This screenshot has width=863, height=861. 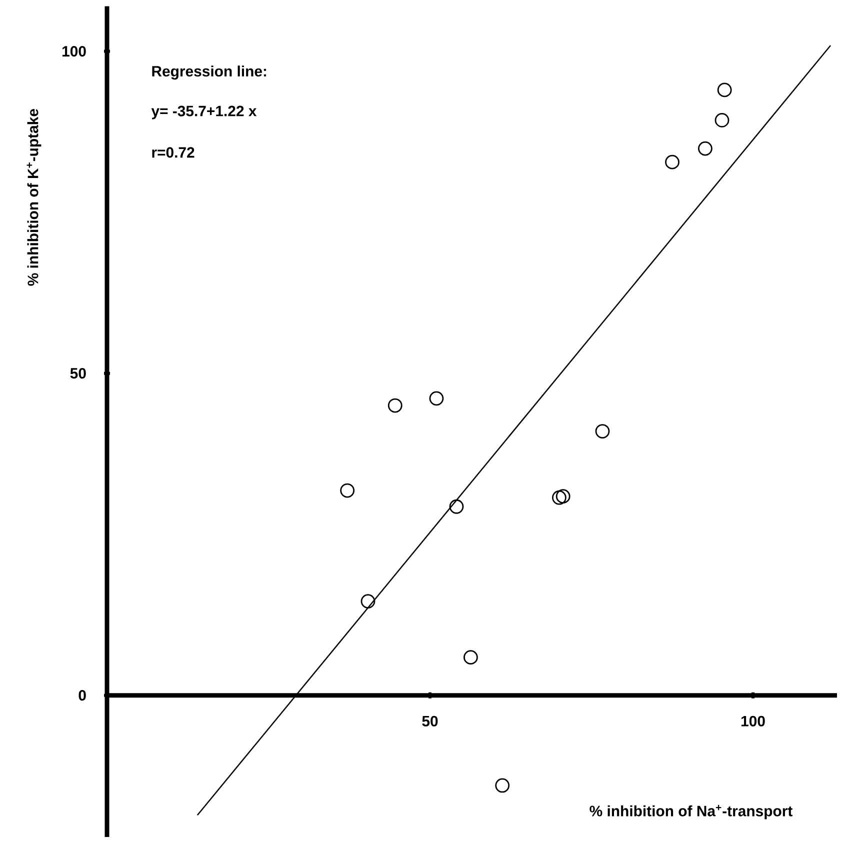 What do you see at coordinates (691, 812) in the screenshot?
I see `x-axis-title: % inhibition of Na$^{+}$-transport` at bounding box center [691, 812].